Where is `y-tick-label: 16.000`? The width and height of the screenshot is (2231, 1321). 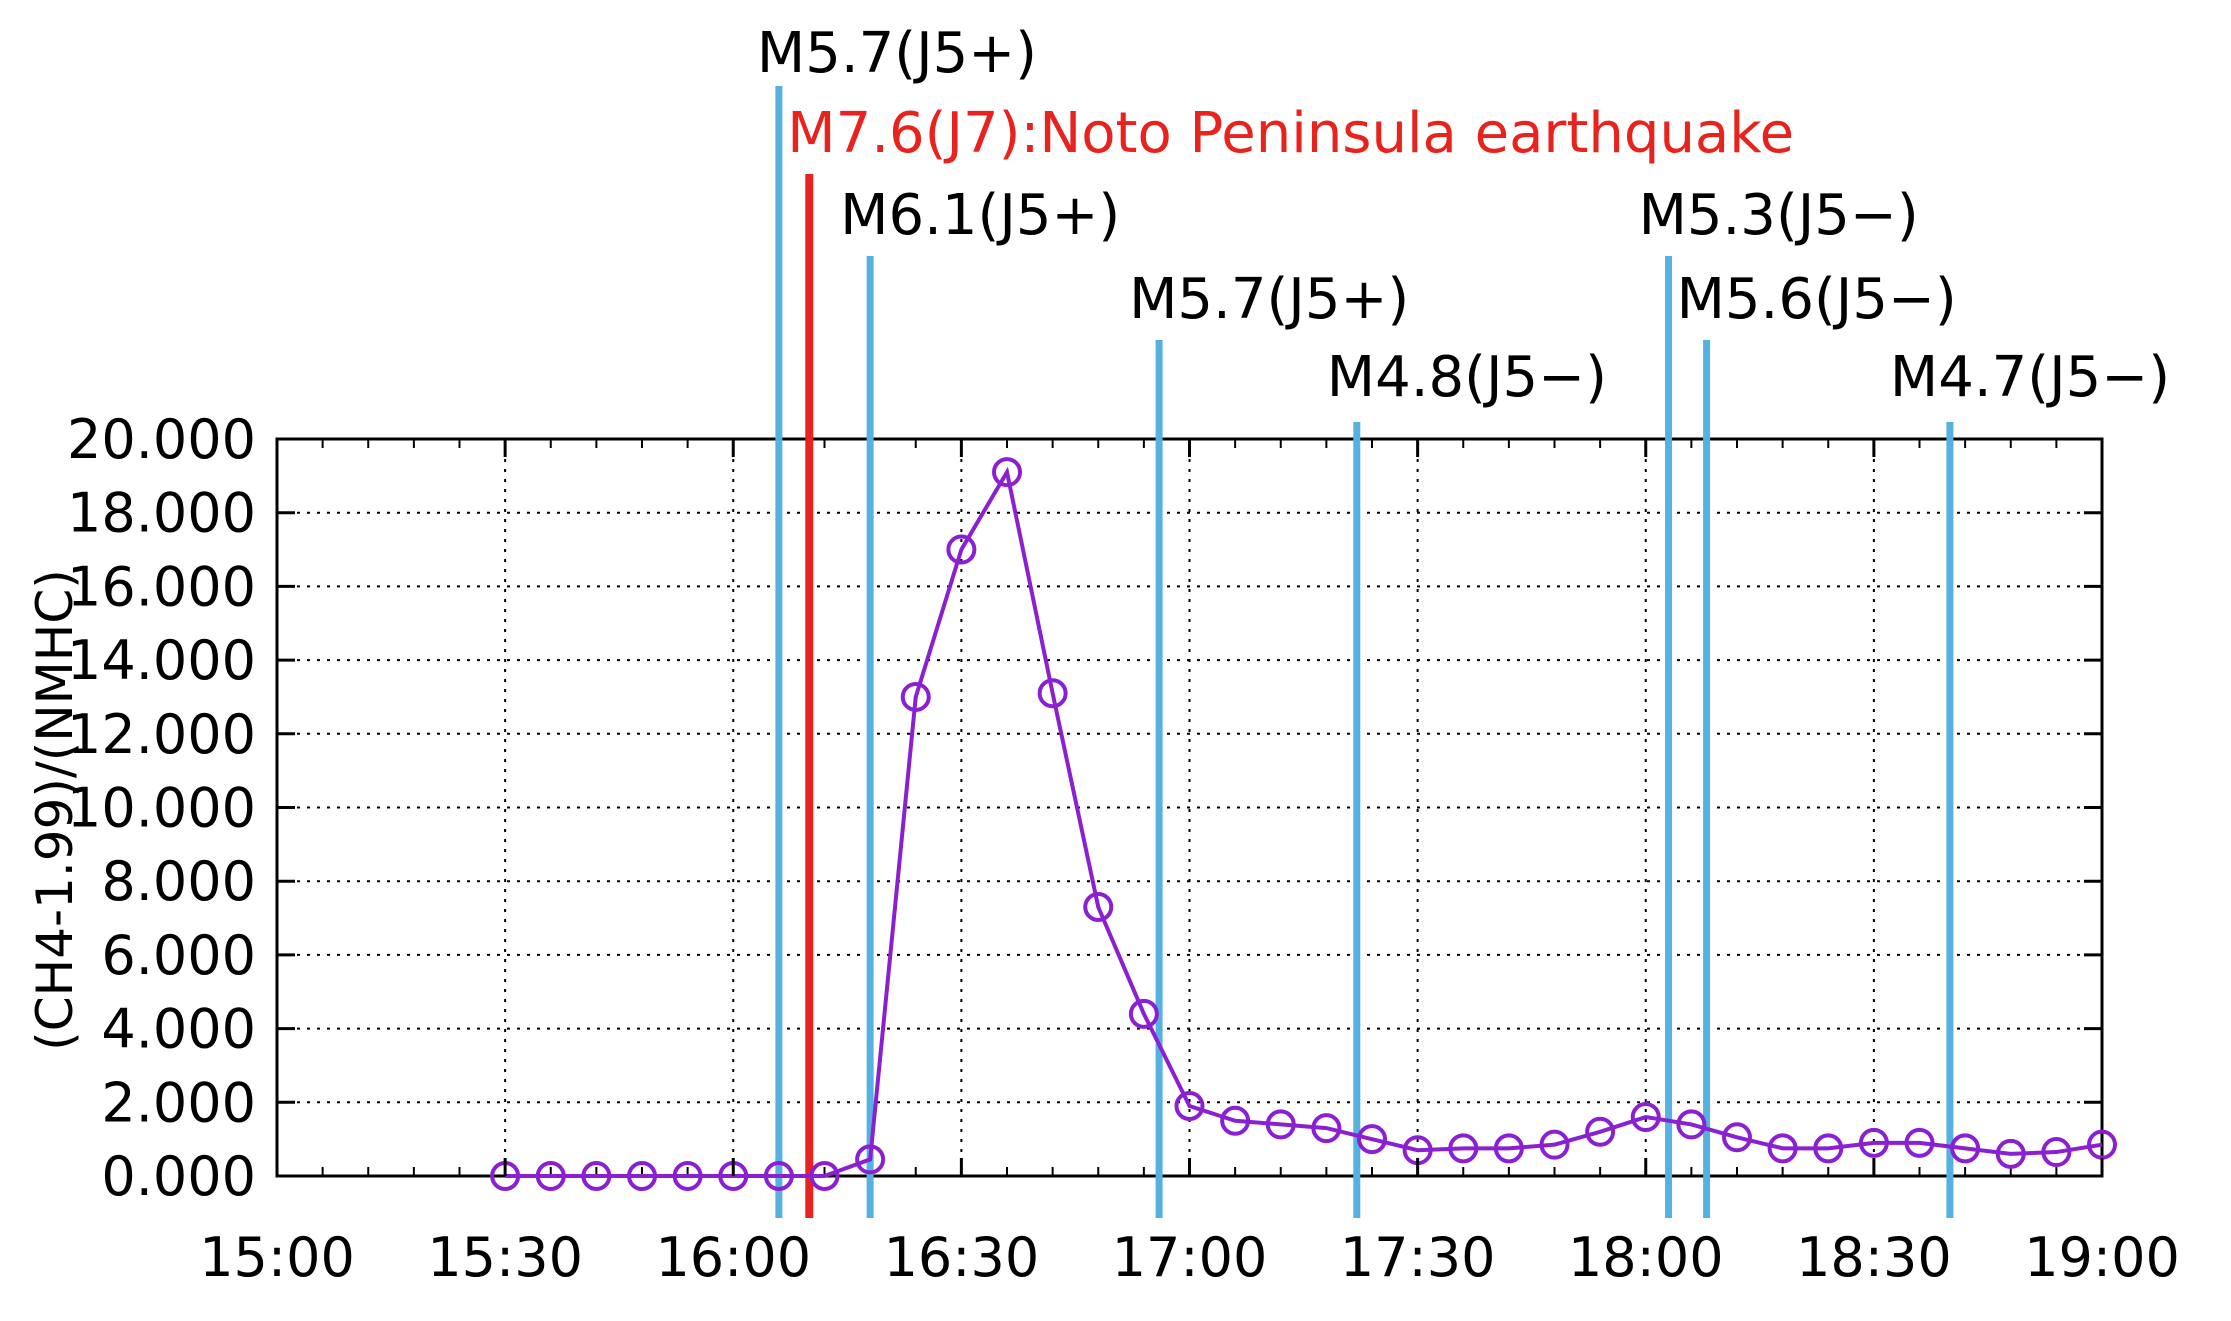 y-tick-label: 16.000 is located at coordinates (161, 586).